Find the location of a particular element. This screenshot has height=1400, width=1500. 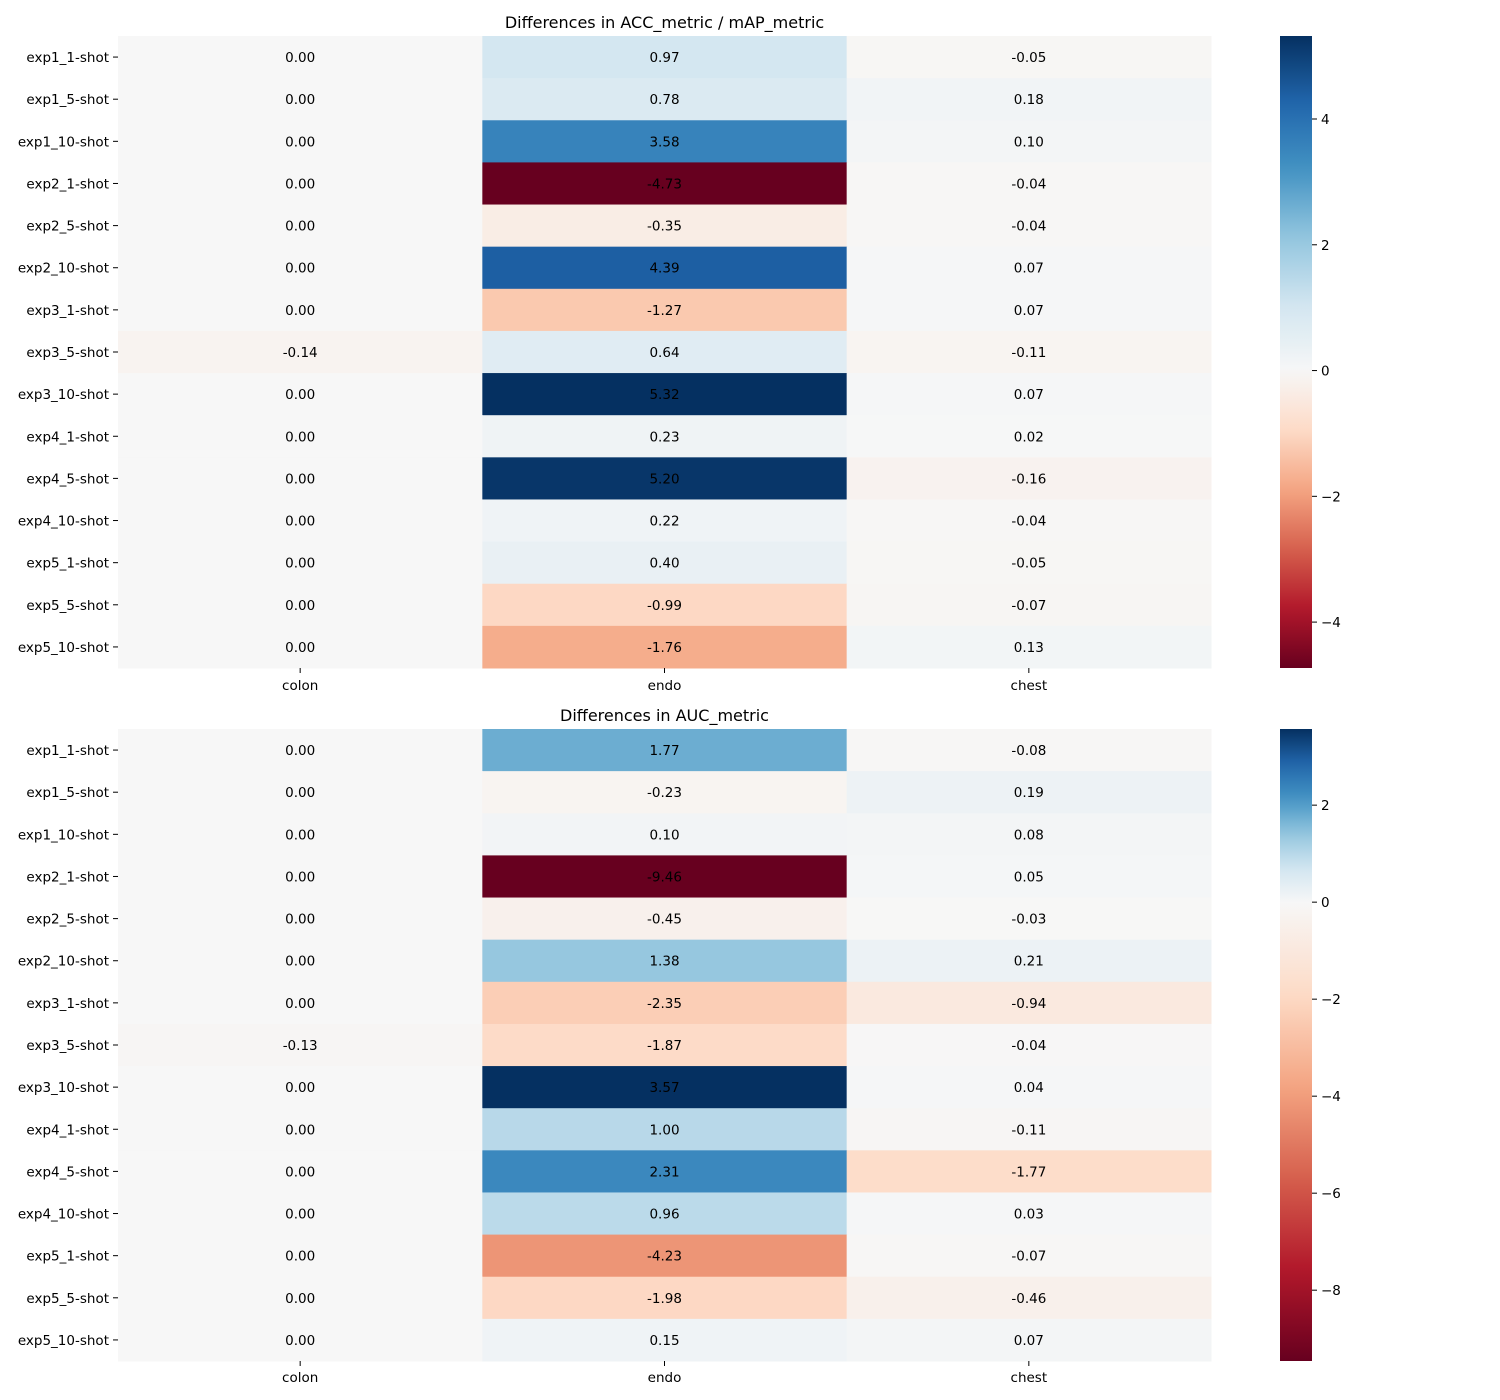

cell-value-label: -0.94 is located at coordinates (1028, 1004).